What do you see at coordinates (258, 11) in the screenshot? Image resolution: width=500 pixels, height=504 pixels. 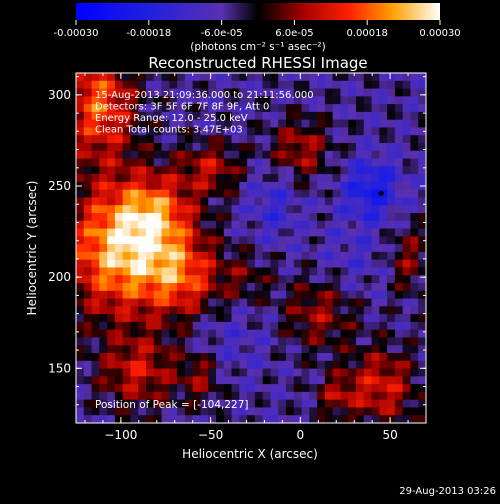 I see `colorbar` at bounding box center [258, 11].